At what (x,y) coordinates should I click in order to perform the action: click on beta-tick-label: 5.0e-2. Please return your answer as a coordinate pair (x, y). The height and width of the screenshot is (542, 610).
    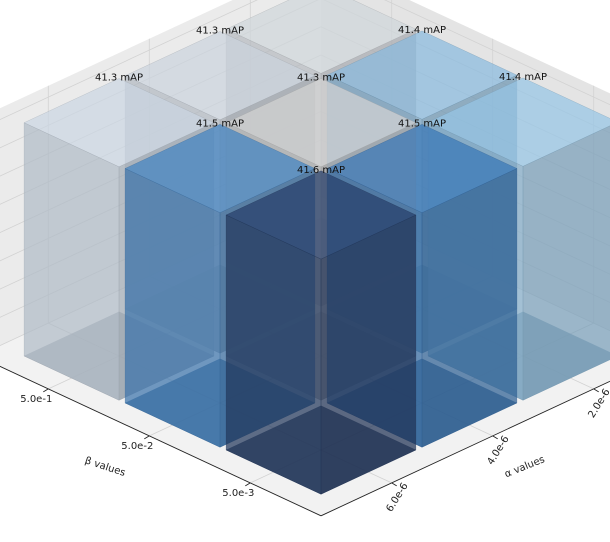
    Looking at the image, I should click on (137, 446).